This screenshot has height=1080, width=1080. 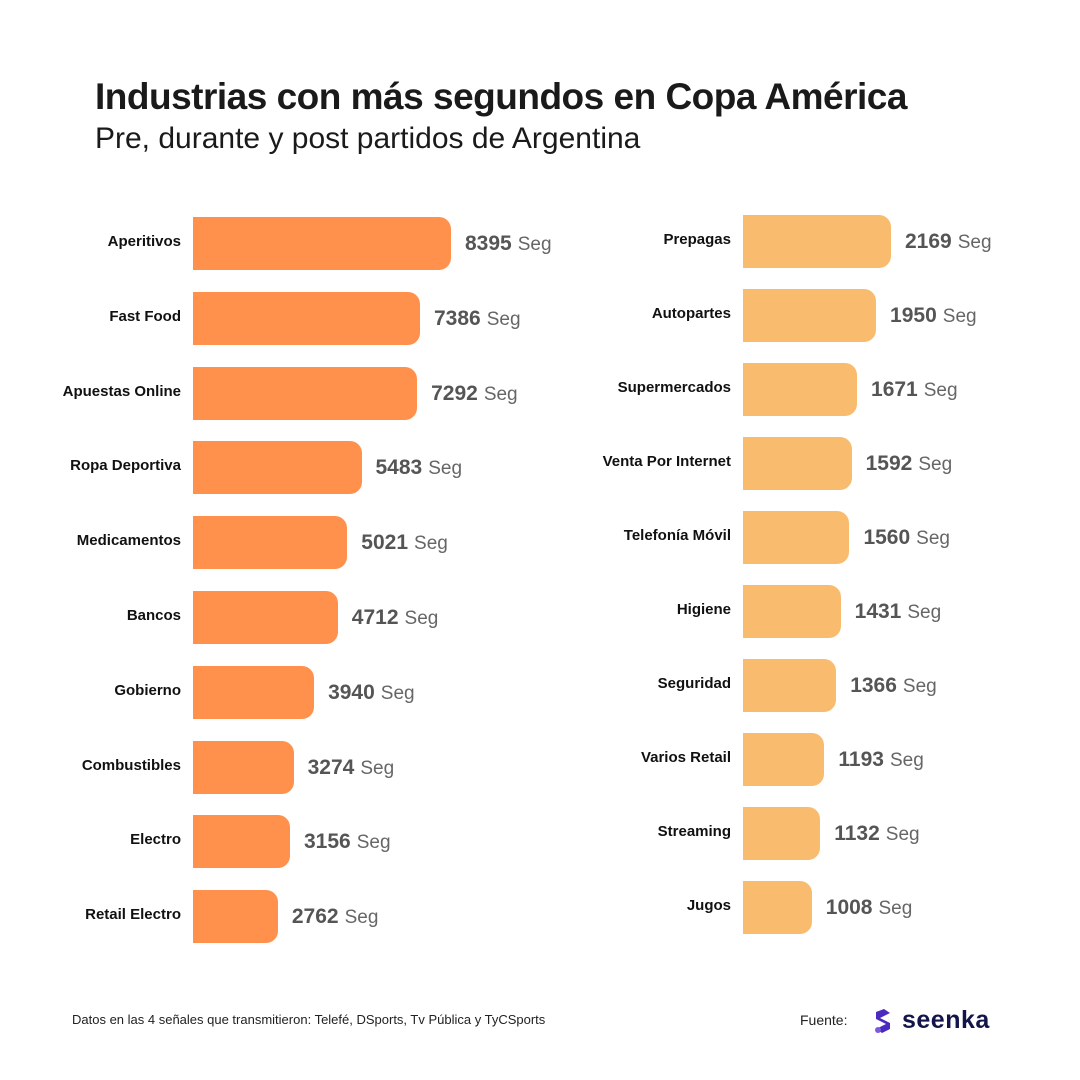 What do you see at coordinates (894, 389) in the screenshot?
I see `data-value: 1671` at bounding box center [894, 389].